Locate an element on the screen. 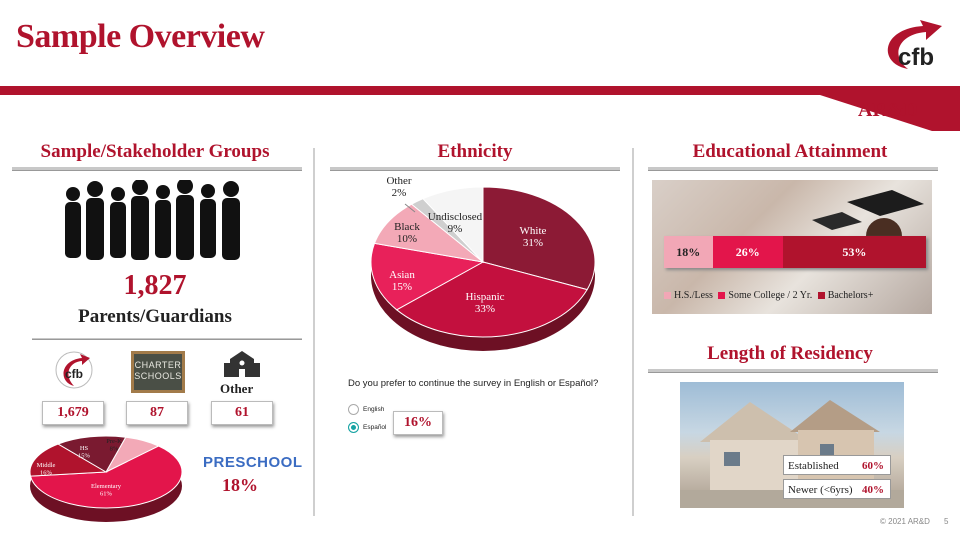 The image size is (960, 540). espanol-percent-box: 16% is located at coordinates (418, 423).